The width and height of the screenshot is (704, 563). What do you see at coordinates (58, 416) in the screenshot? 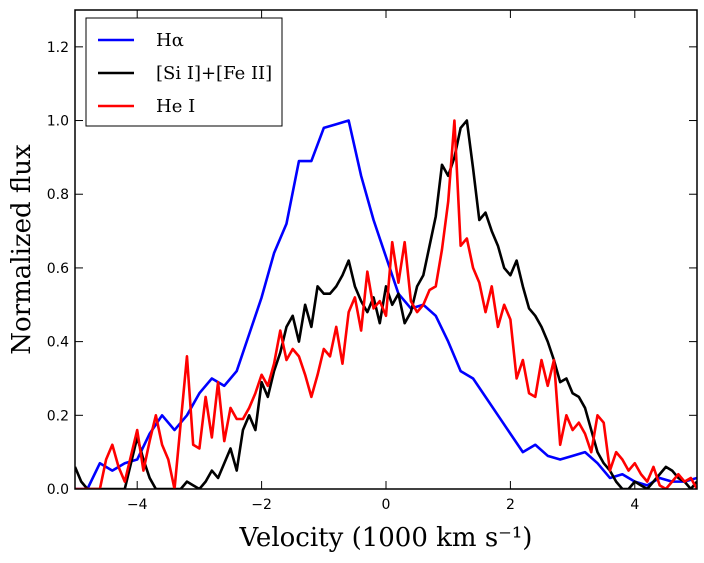
I see `y-tick-label: 0.2` at bounding box center [58, 416].